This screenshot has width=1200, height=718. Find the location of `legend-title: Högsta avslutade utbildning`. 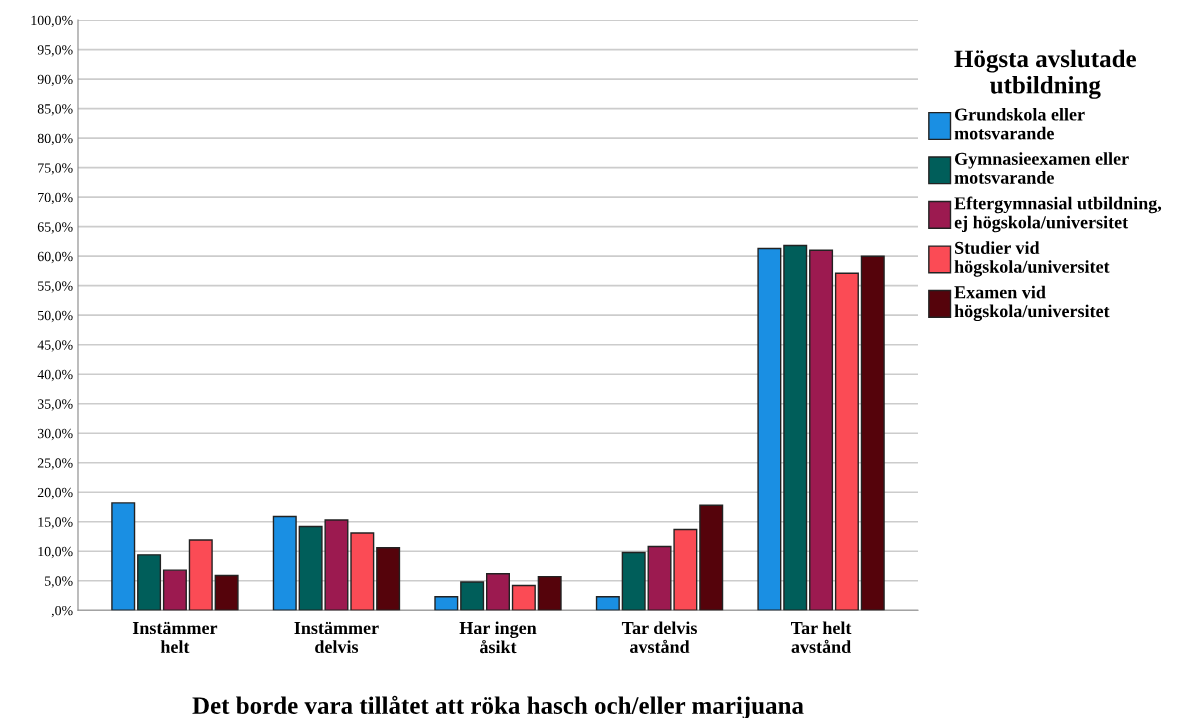

legend-title: Högsta avslutade utbildning is located at coordinates (1045, 74).